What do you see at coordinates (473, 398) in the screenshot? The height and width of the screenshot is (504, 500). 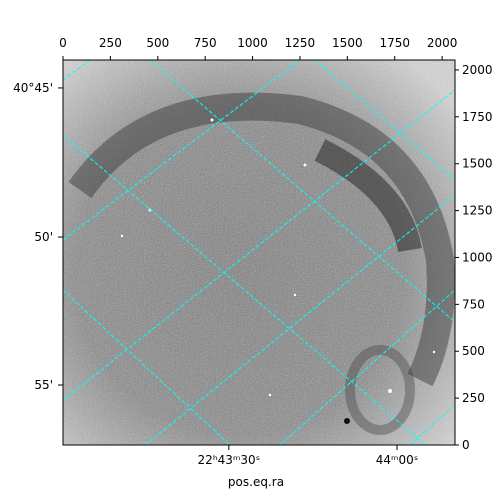 I see `y-tick-label: 250` at bounding box center [473, 398].